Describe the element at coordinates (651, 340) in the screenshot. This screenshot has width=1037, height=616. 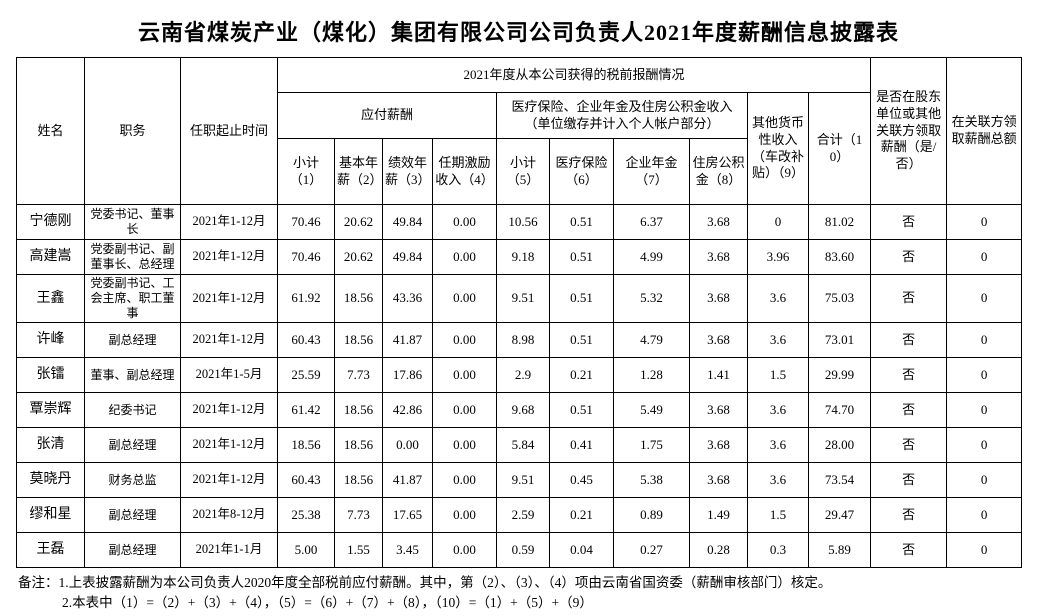
I see `cell-annuity-7: 4.79` at that location.